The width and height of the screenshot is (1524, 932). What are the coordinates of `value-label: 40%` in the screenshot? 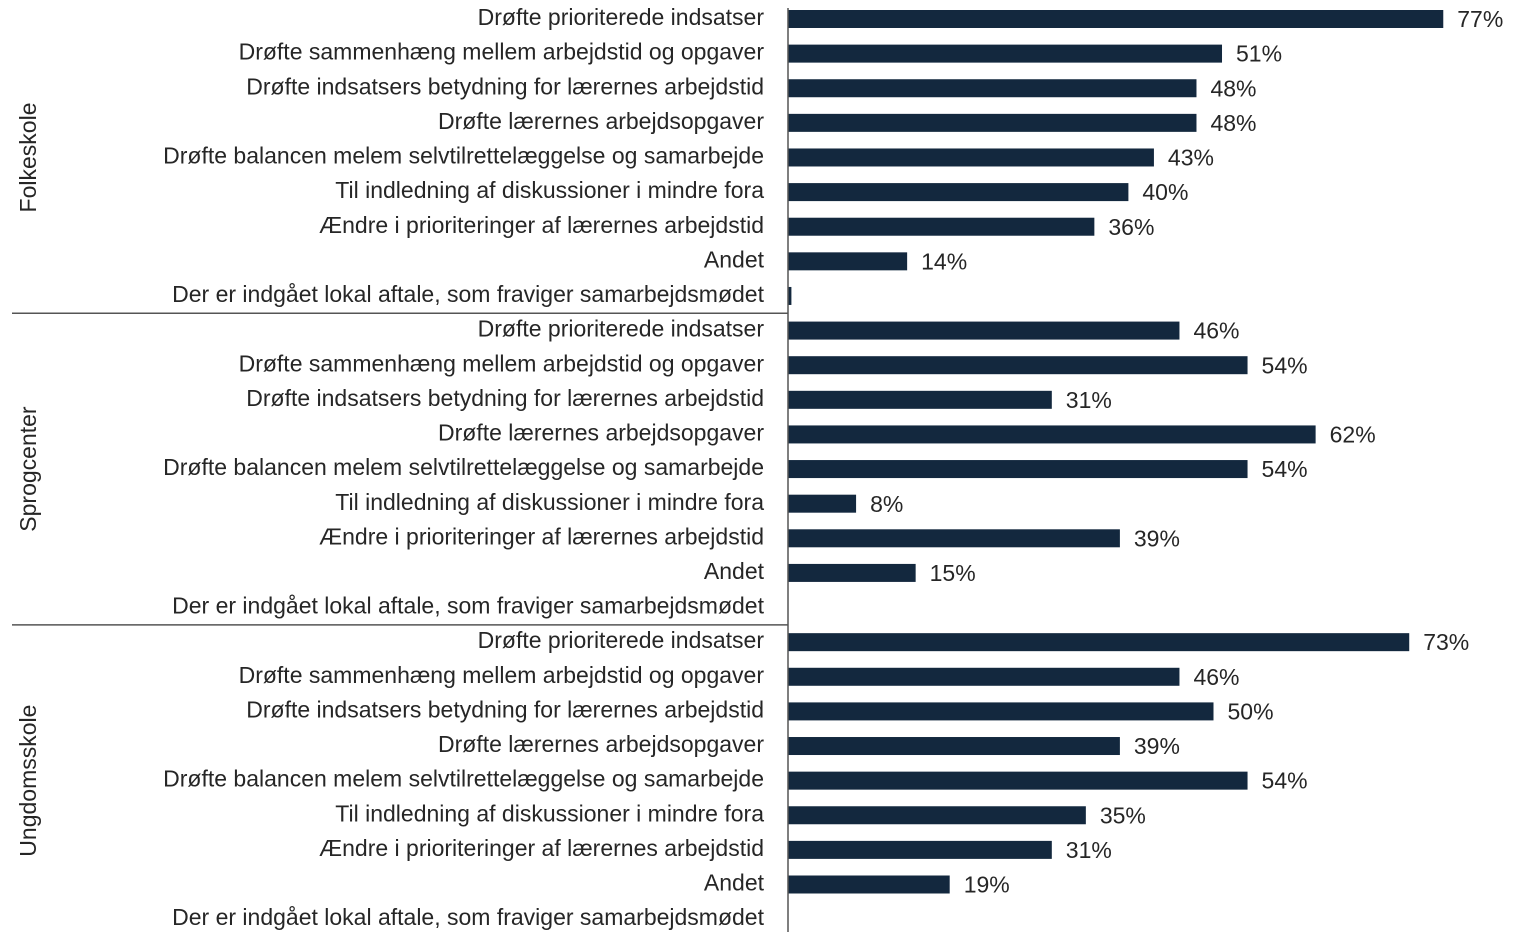 It's located at (1165, 192).